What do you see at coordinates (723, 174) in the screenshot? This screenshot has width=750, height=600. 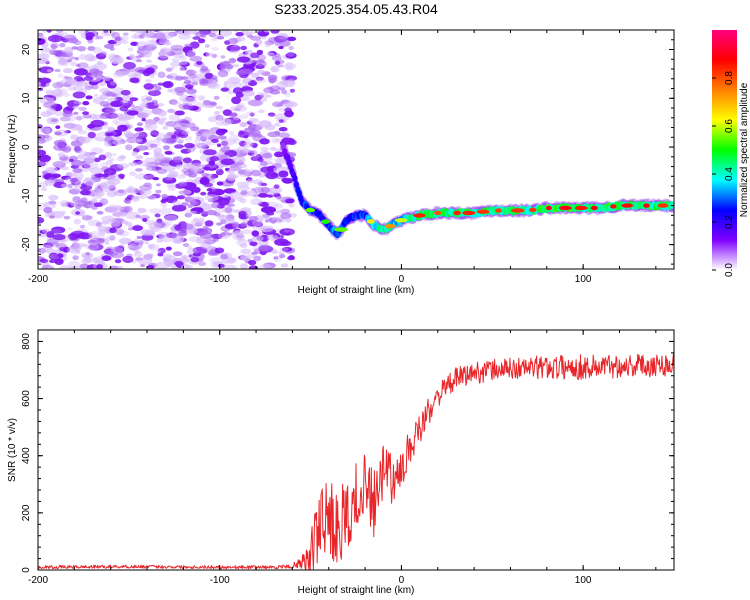 I see `colorbar-ticks: 0.0 0.2 0.4 0.6 0.8` at bounding box center [723, 174].